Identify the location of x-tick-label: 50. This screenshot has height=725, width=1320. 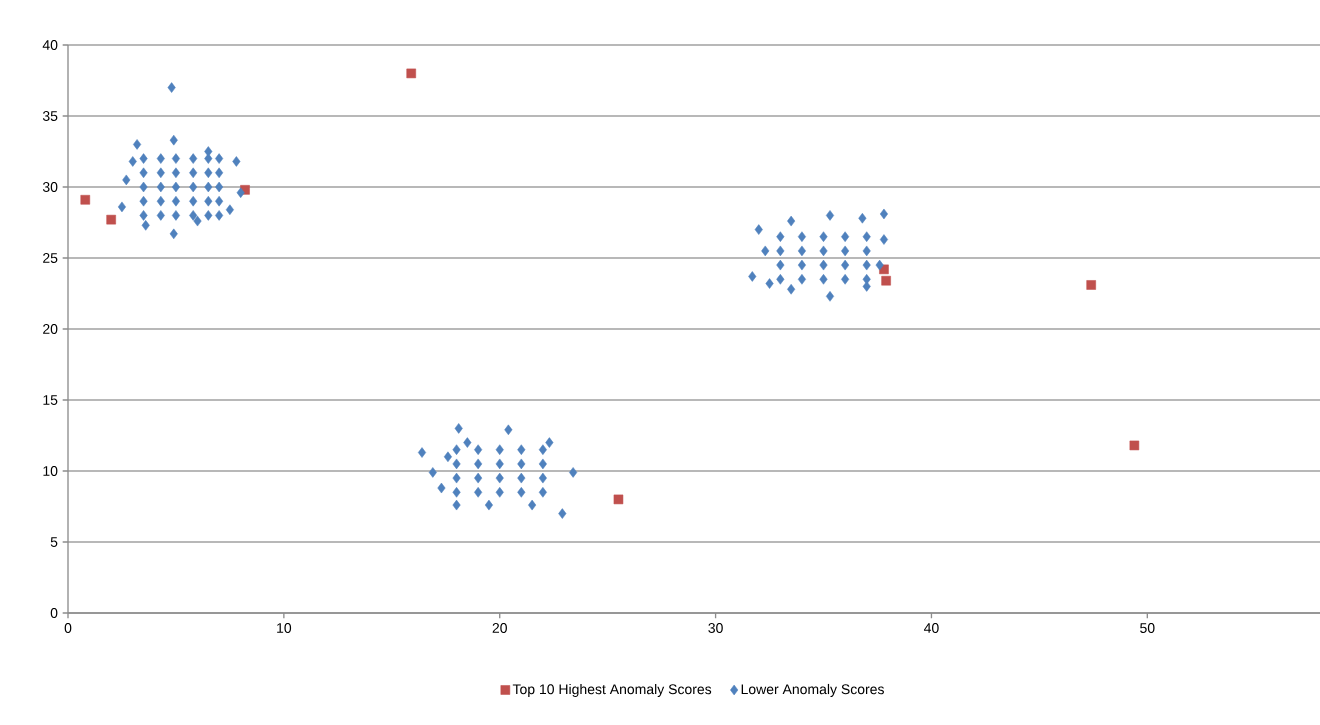
(1147, 628).